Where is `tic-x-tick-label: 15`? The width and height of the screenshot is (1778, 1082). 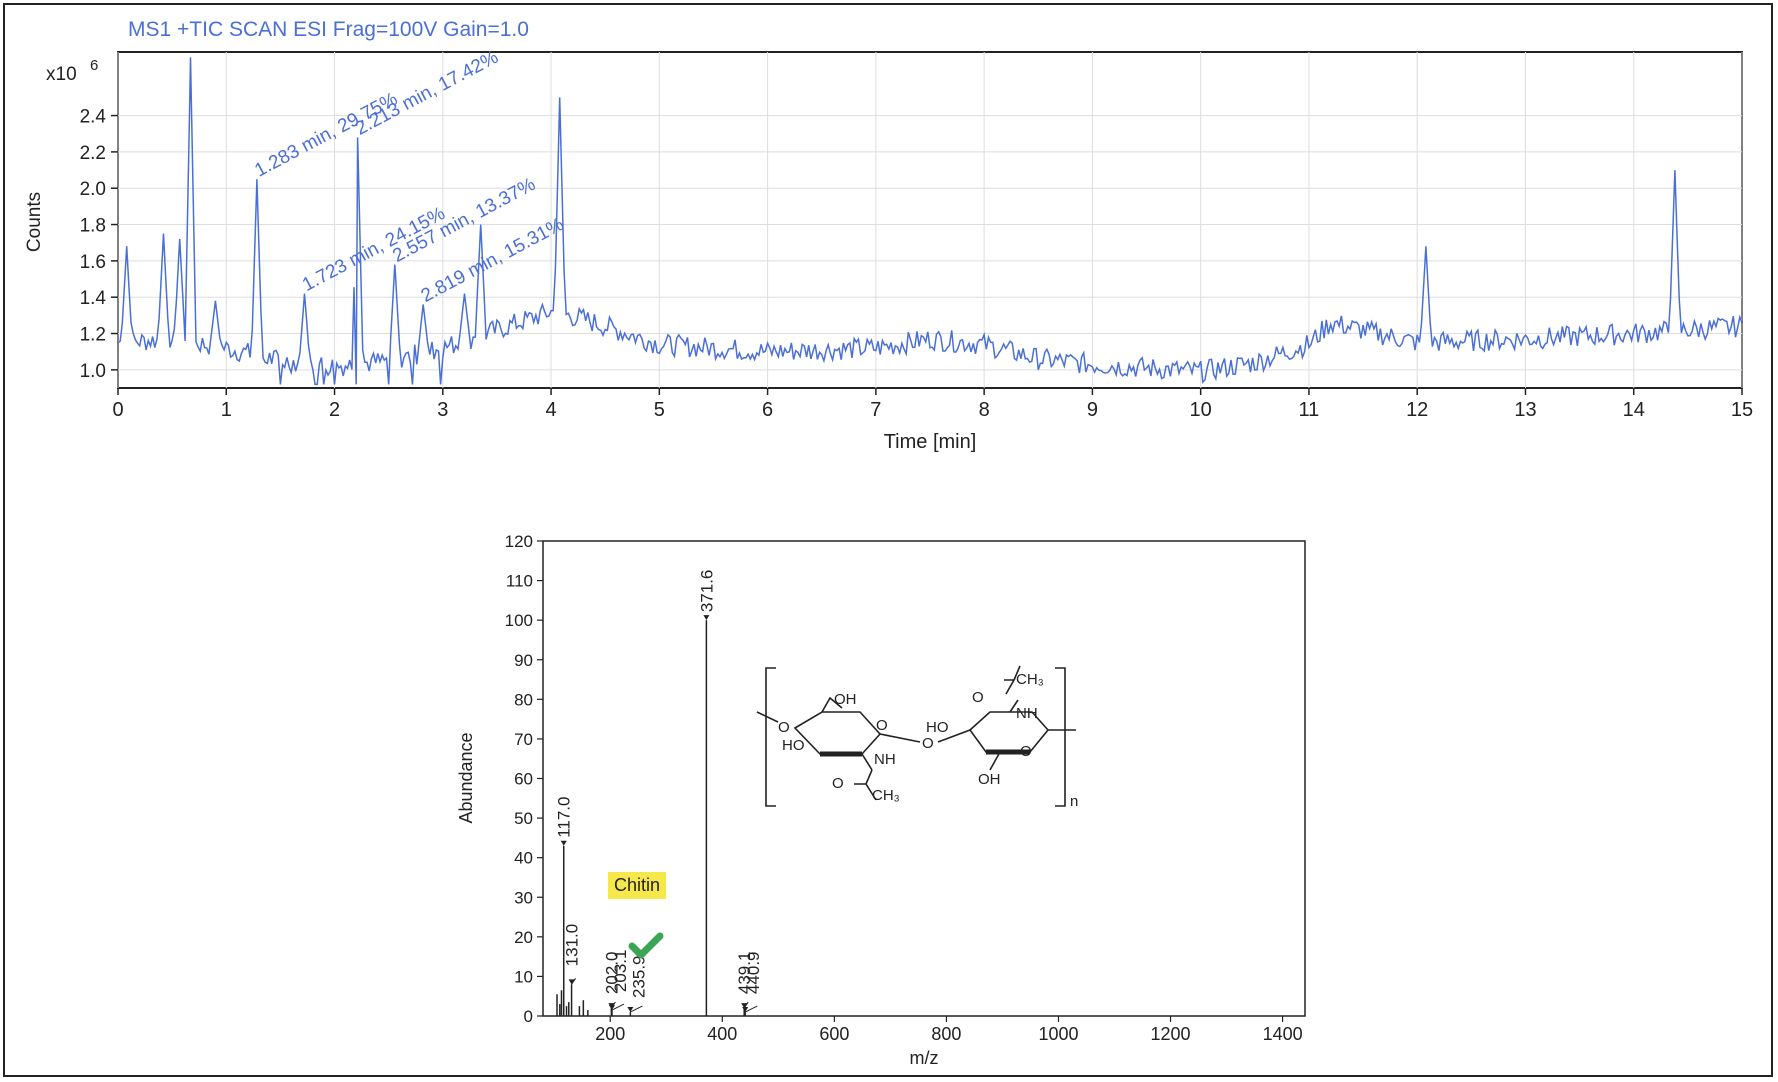
tic-x-tick-label: 15 is located at coordinates (1742, 410).